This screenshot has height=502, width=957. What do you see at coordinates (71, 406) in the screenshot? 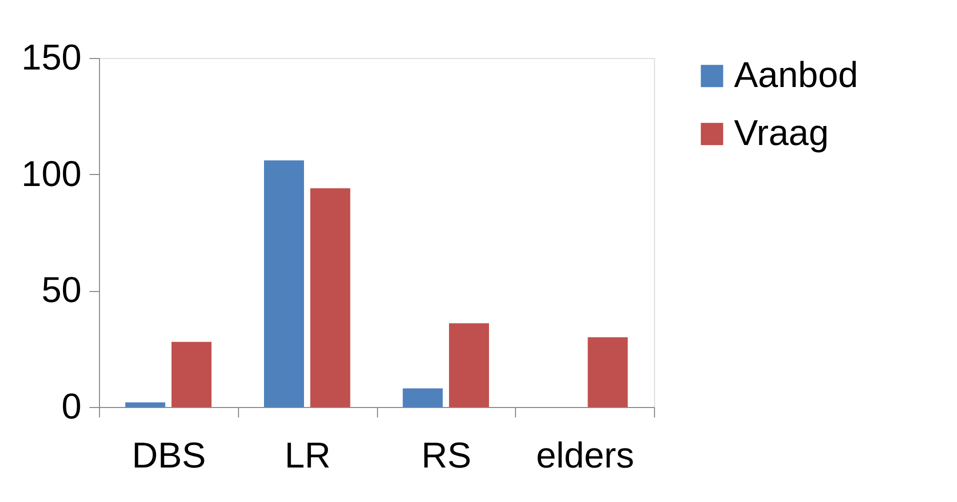
I see `y-tick-label: 0` at bounding box center [71, 406].